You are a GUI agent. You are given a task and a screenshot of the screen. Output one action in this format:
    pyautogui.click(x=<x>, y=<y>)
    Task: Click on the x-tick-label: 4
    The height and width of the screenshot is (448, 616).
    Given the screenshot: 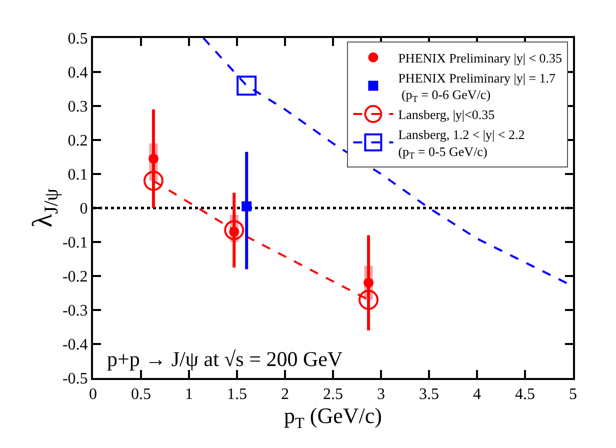 What is the action you would take?
    pyautogui.click(x=477, y=395)
    